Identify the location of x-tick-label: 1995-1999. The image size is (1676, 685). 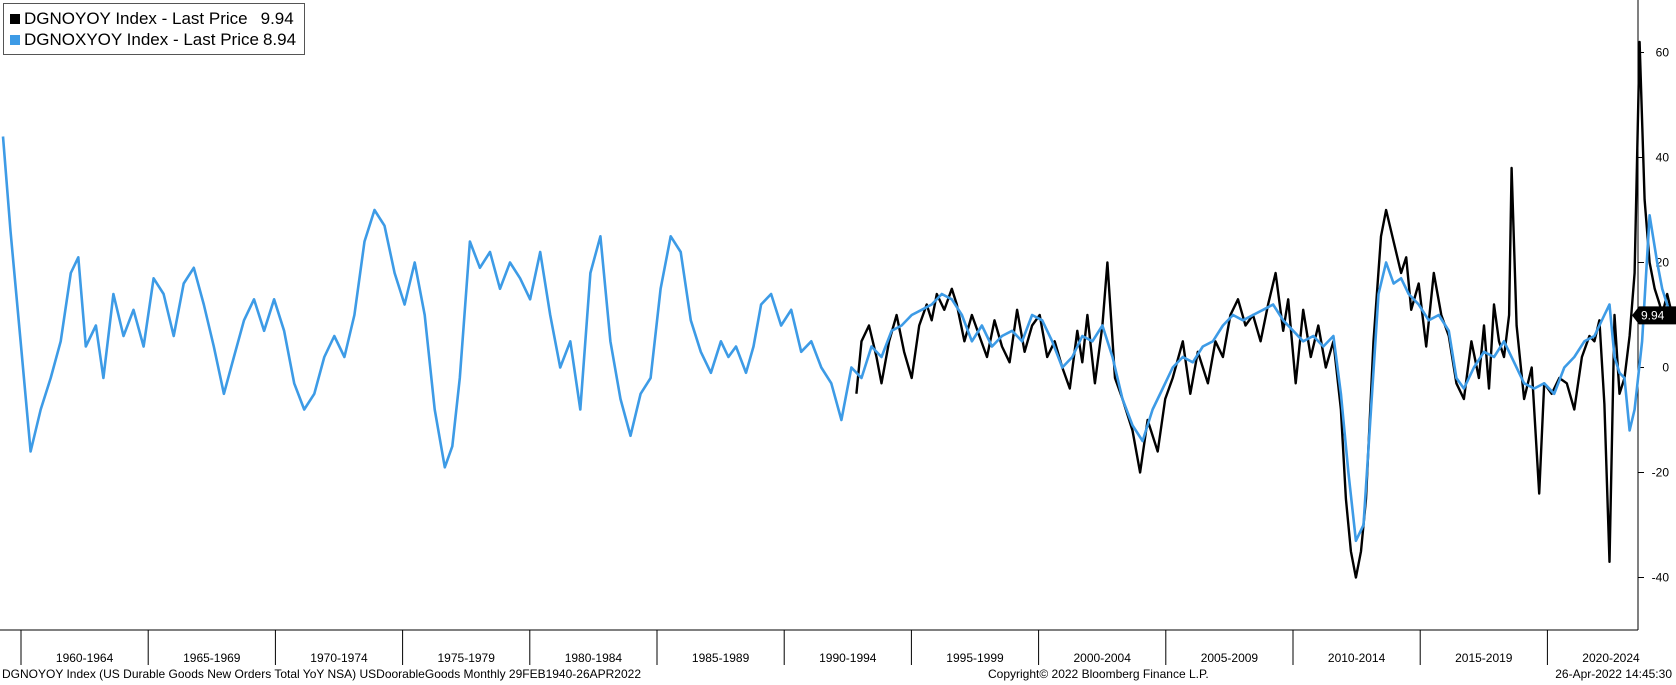
(975, 658).